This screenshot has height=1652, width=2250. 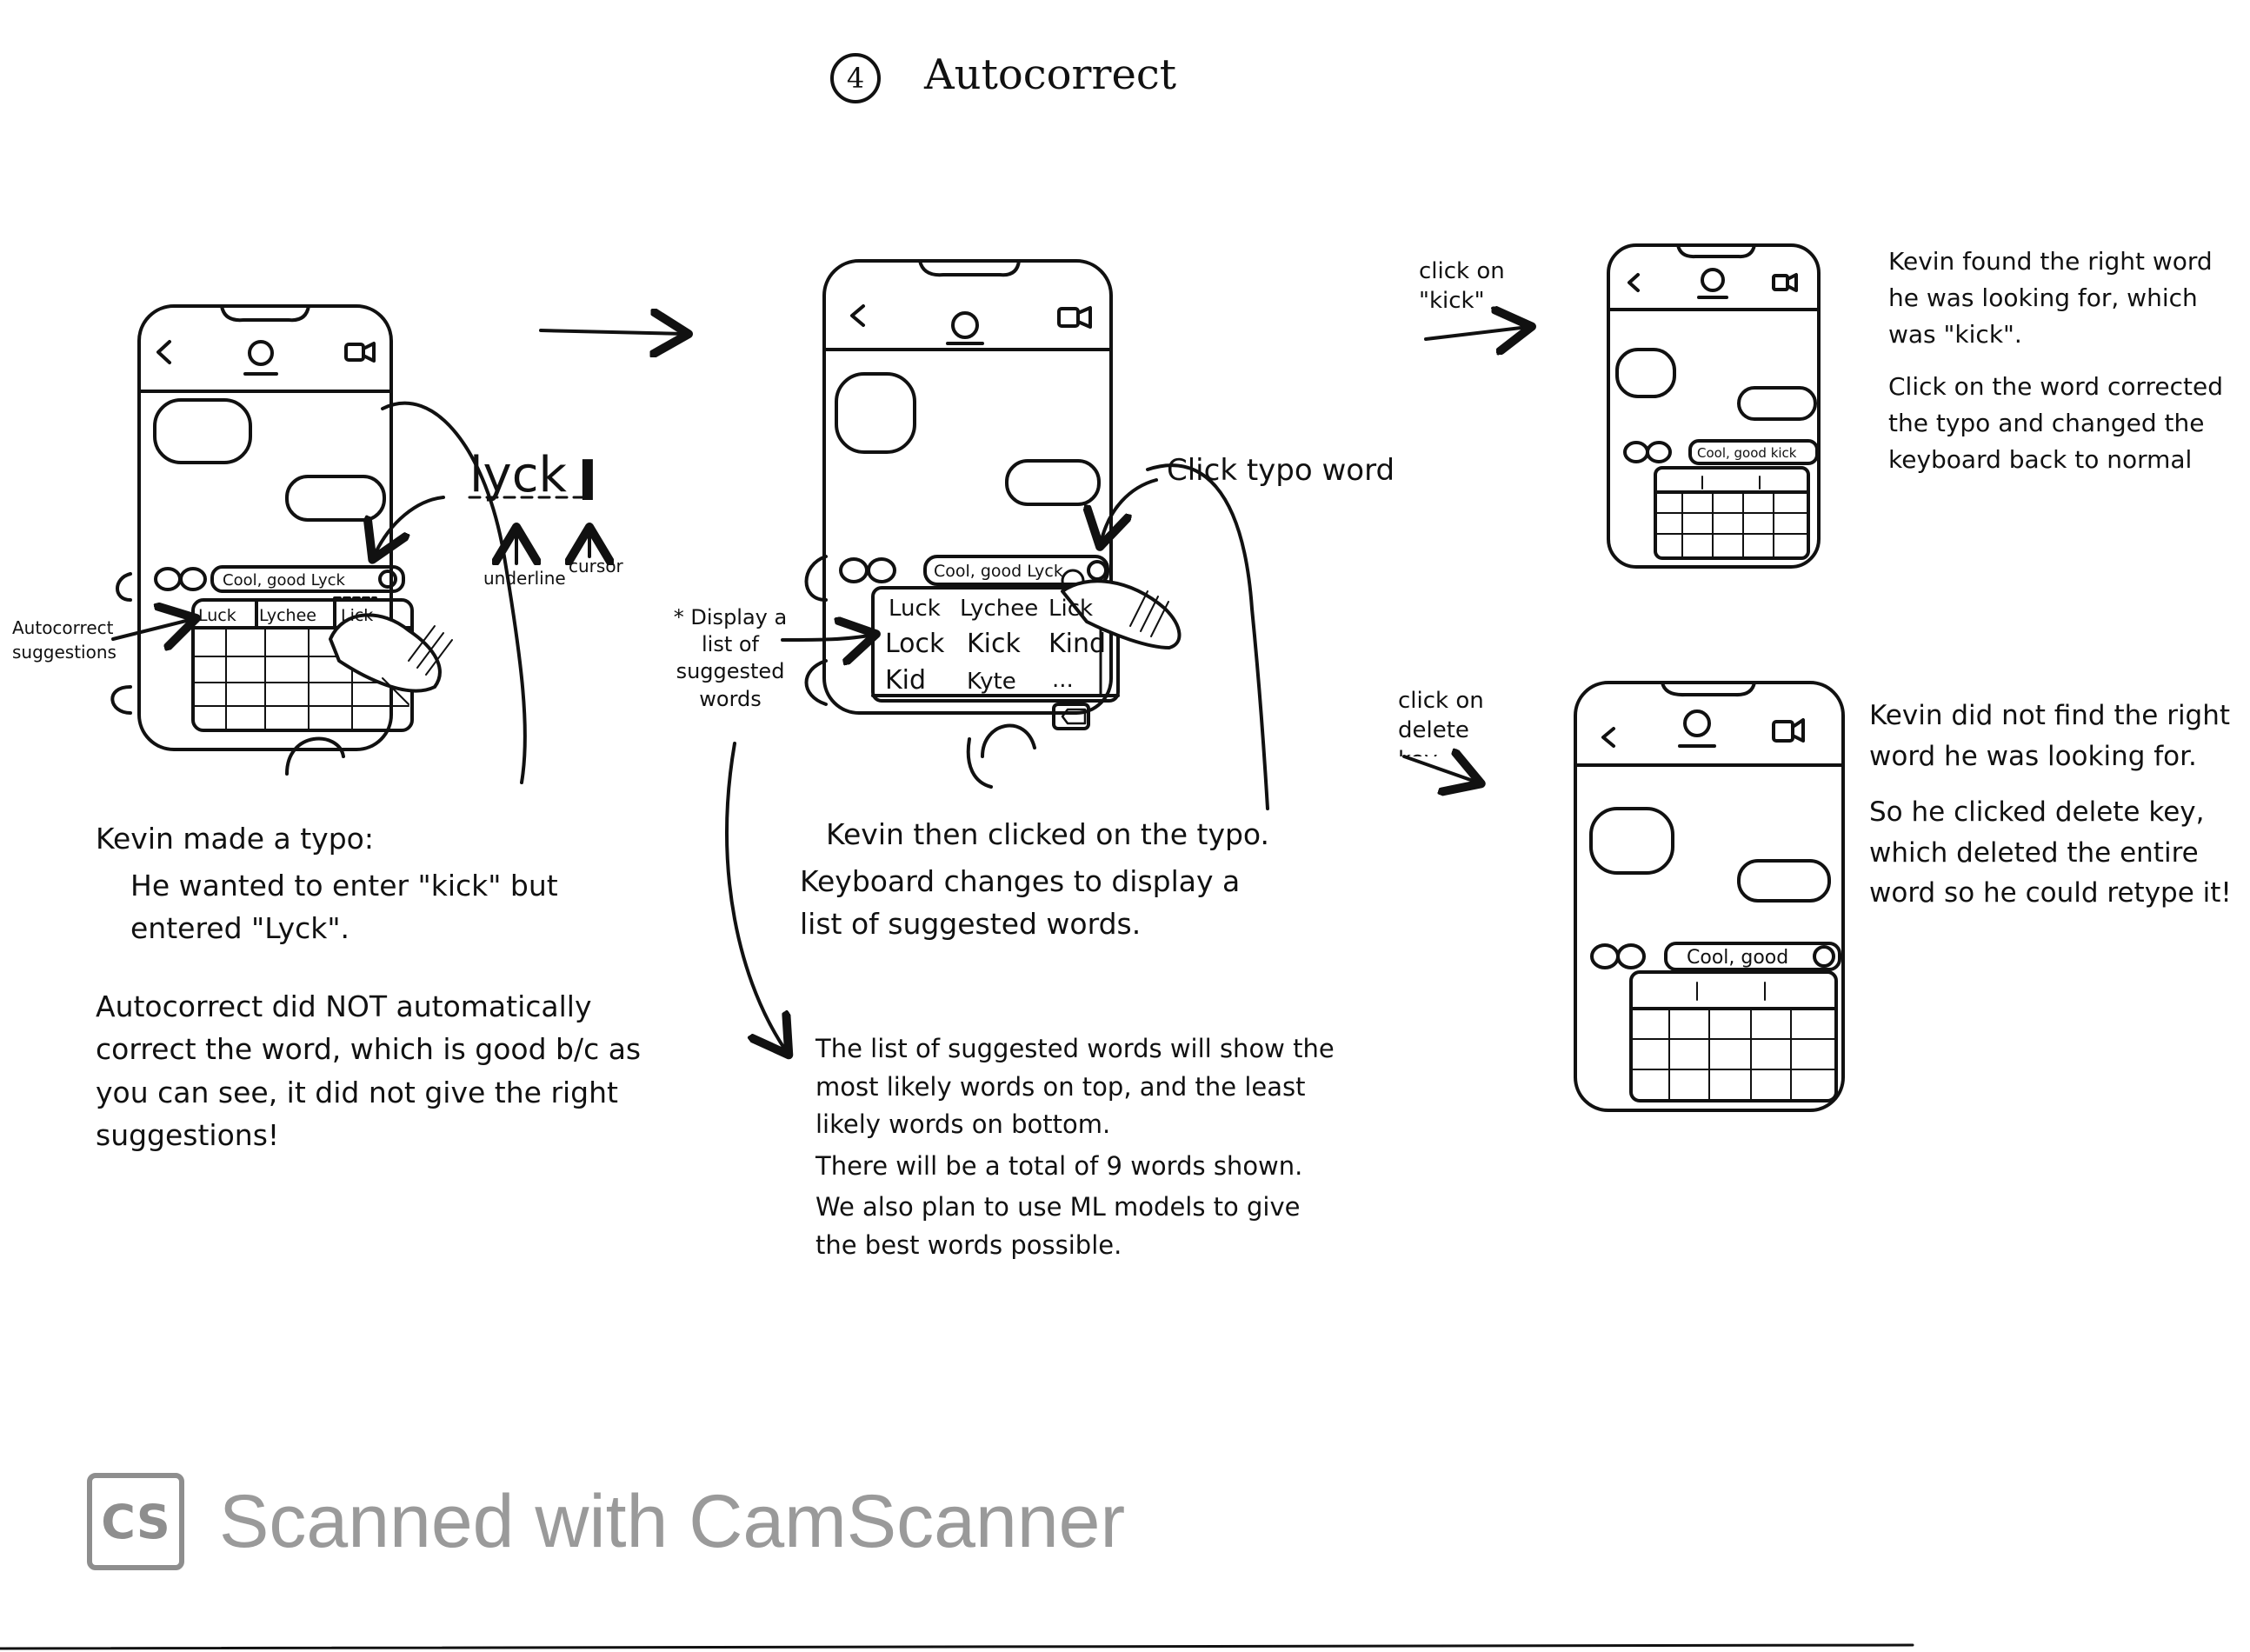 I want to click on phone1-suggestion-1: Lychee, so click(x=288, y=615).